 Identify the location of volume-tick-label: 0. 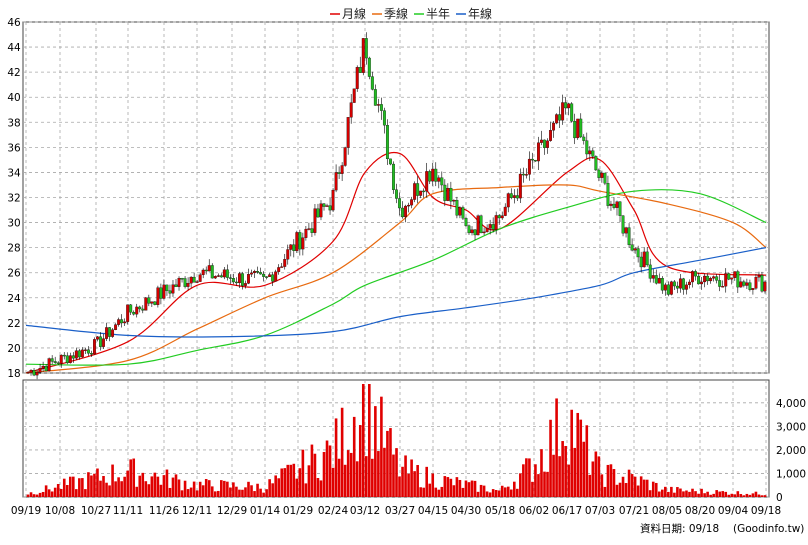
(779, 498).